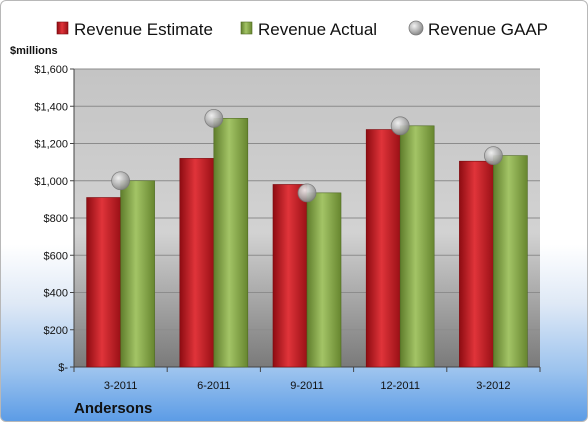  I want to click on x-axis-ticks: 3-2011 6-2011 9-2011 12-2011 3-2012, so click(307, 379).